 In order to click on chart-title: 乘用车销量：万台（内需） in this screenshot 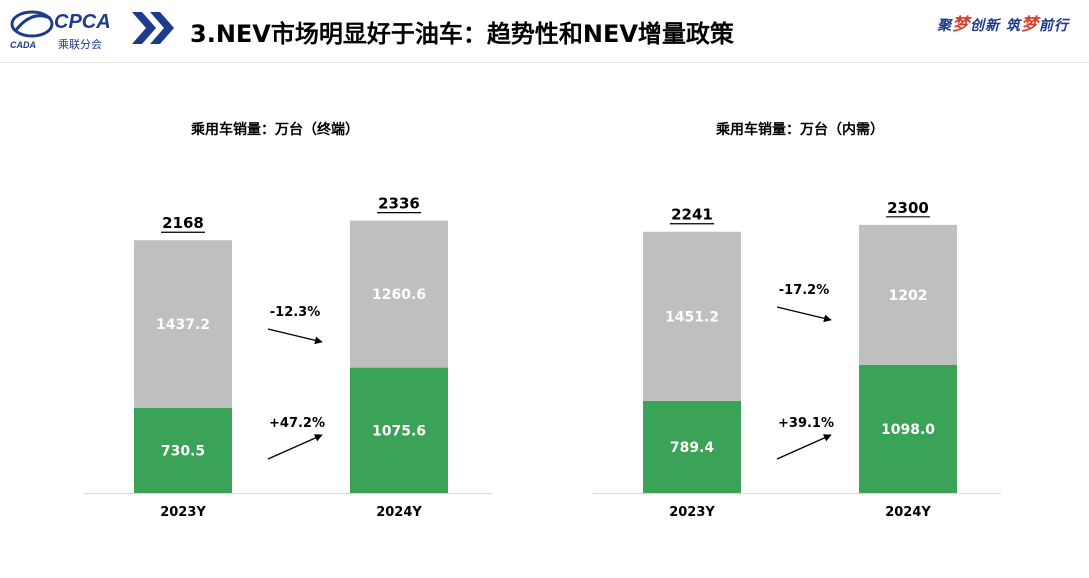, I will do `click(799, 129)`.